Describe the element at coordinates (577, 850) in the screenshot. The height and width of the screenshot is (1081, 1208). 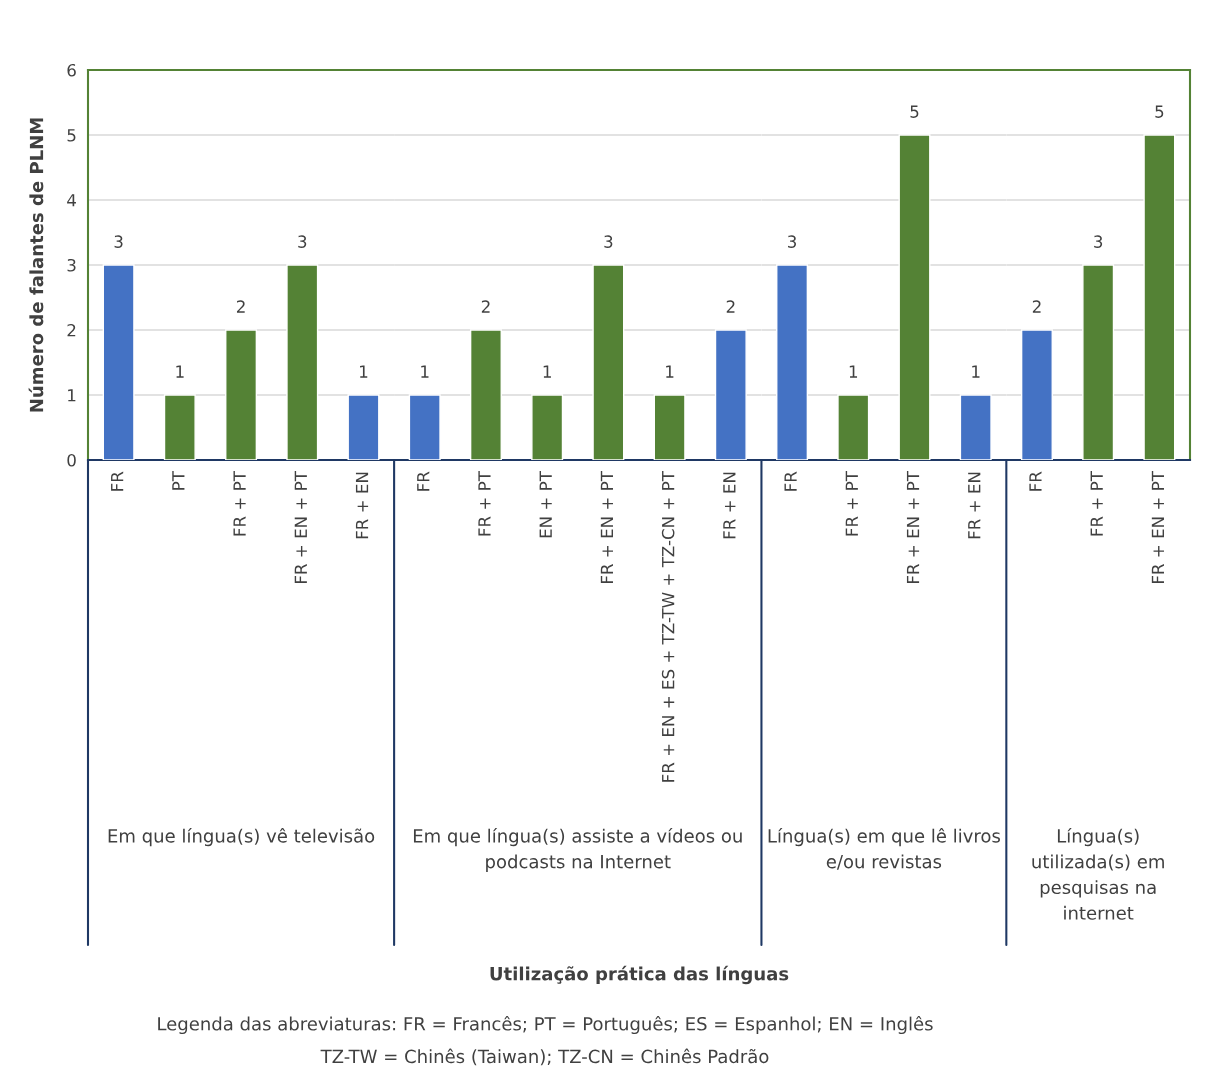
I see `x-axis-title: Em que língua(s) assiste a vídeos ou podcasts na Internet` at that location.